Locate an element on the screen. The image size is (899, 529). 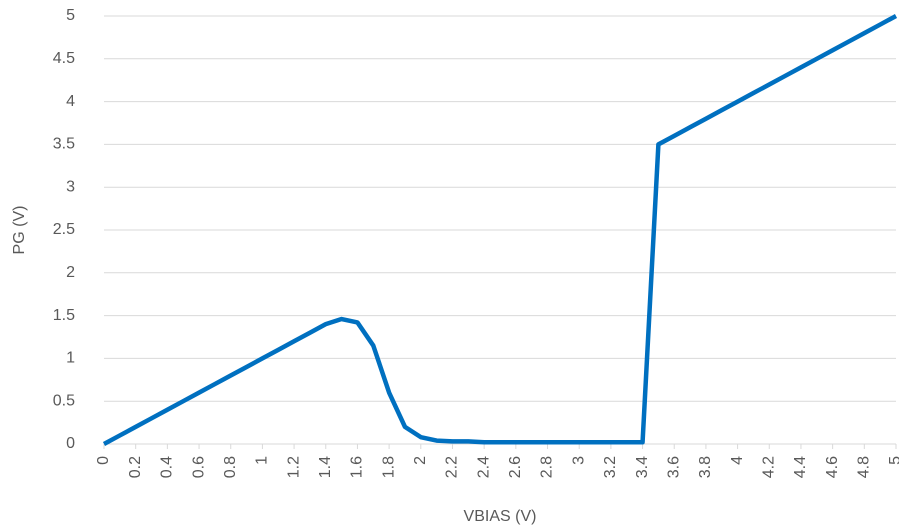
y-tick-label: 2 is located at coordinates (70, 272).